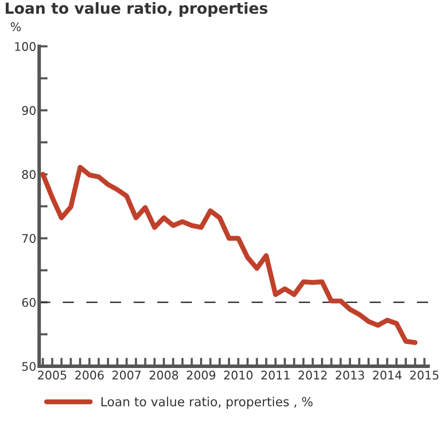 Image resolution: width=440 pixels, height=421 pixels. Describe the element at coordinates (29, 110) in the screenshot. I see `y-tick-label: 90` at that location.